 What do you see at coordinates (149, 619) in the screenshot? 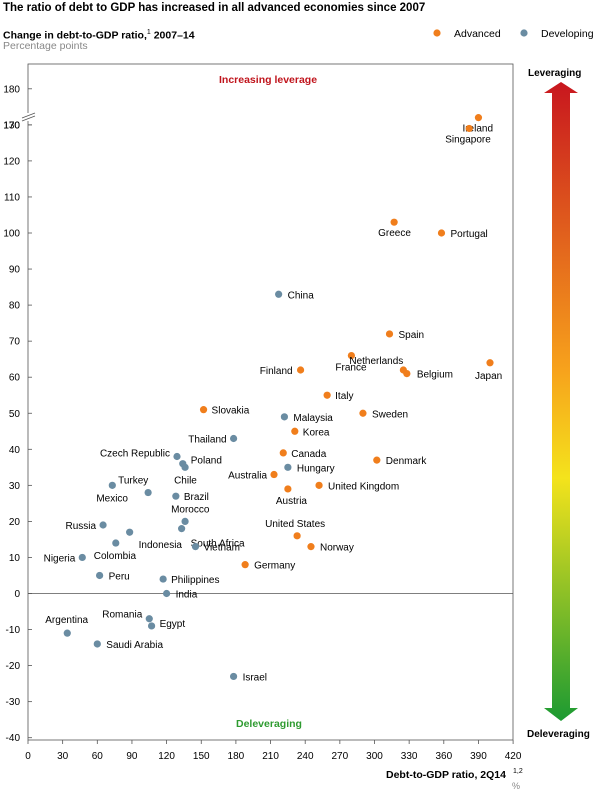
I see `point-developing-romania` at bounding box center [149, 619].